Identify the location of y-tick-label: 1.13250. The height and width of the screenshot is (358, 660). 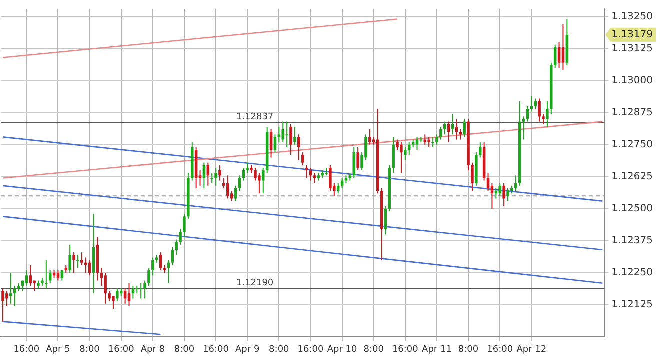
(633, 16).